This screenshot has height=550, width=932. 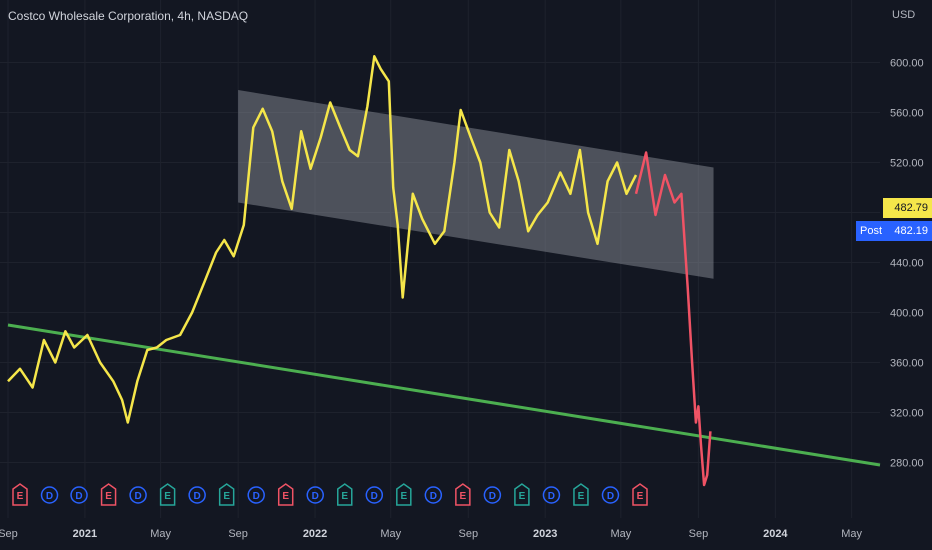 What do you see at coordinates (907, 114) in the screenshot?
I see `y-tick-label: 560.00` at bounding box center [907, 114].